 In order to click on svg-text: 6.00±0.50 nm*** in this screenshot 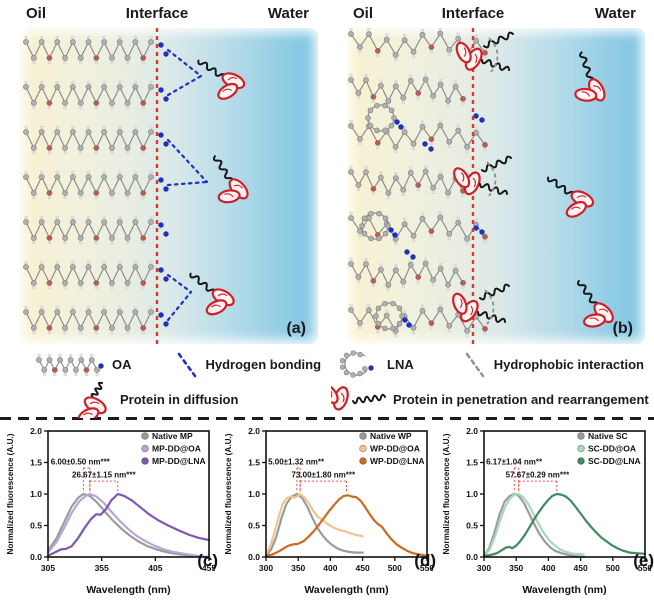, I will do `click(81, 461)`.